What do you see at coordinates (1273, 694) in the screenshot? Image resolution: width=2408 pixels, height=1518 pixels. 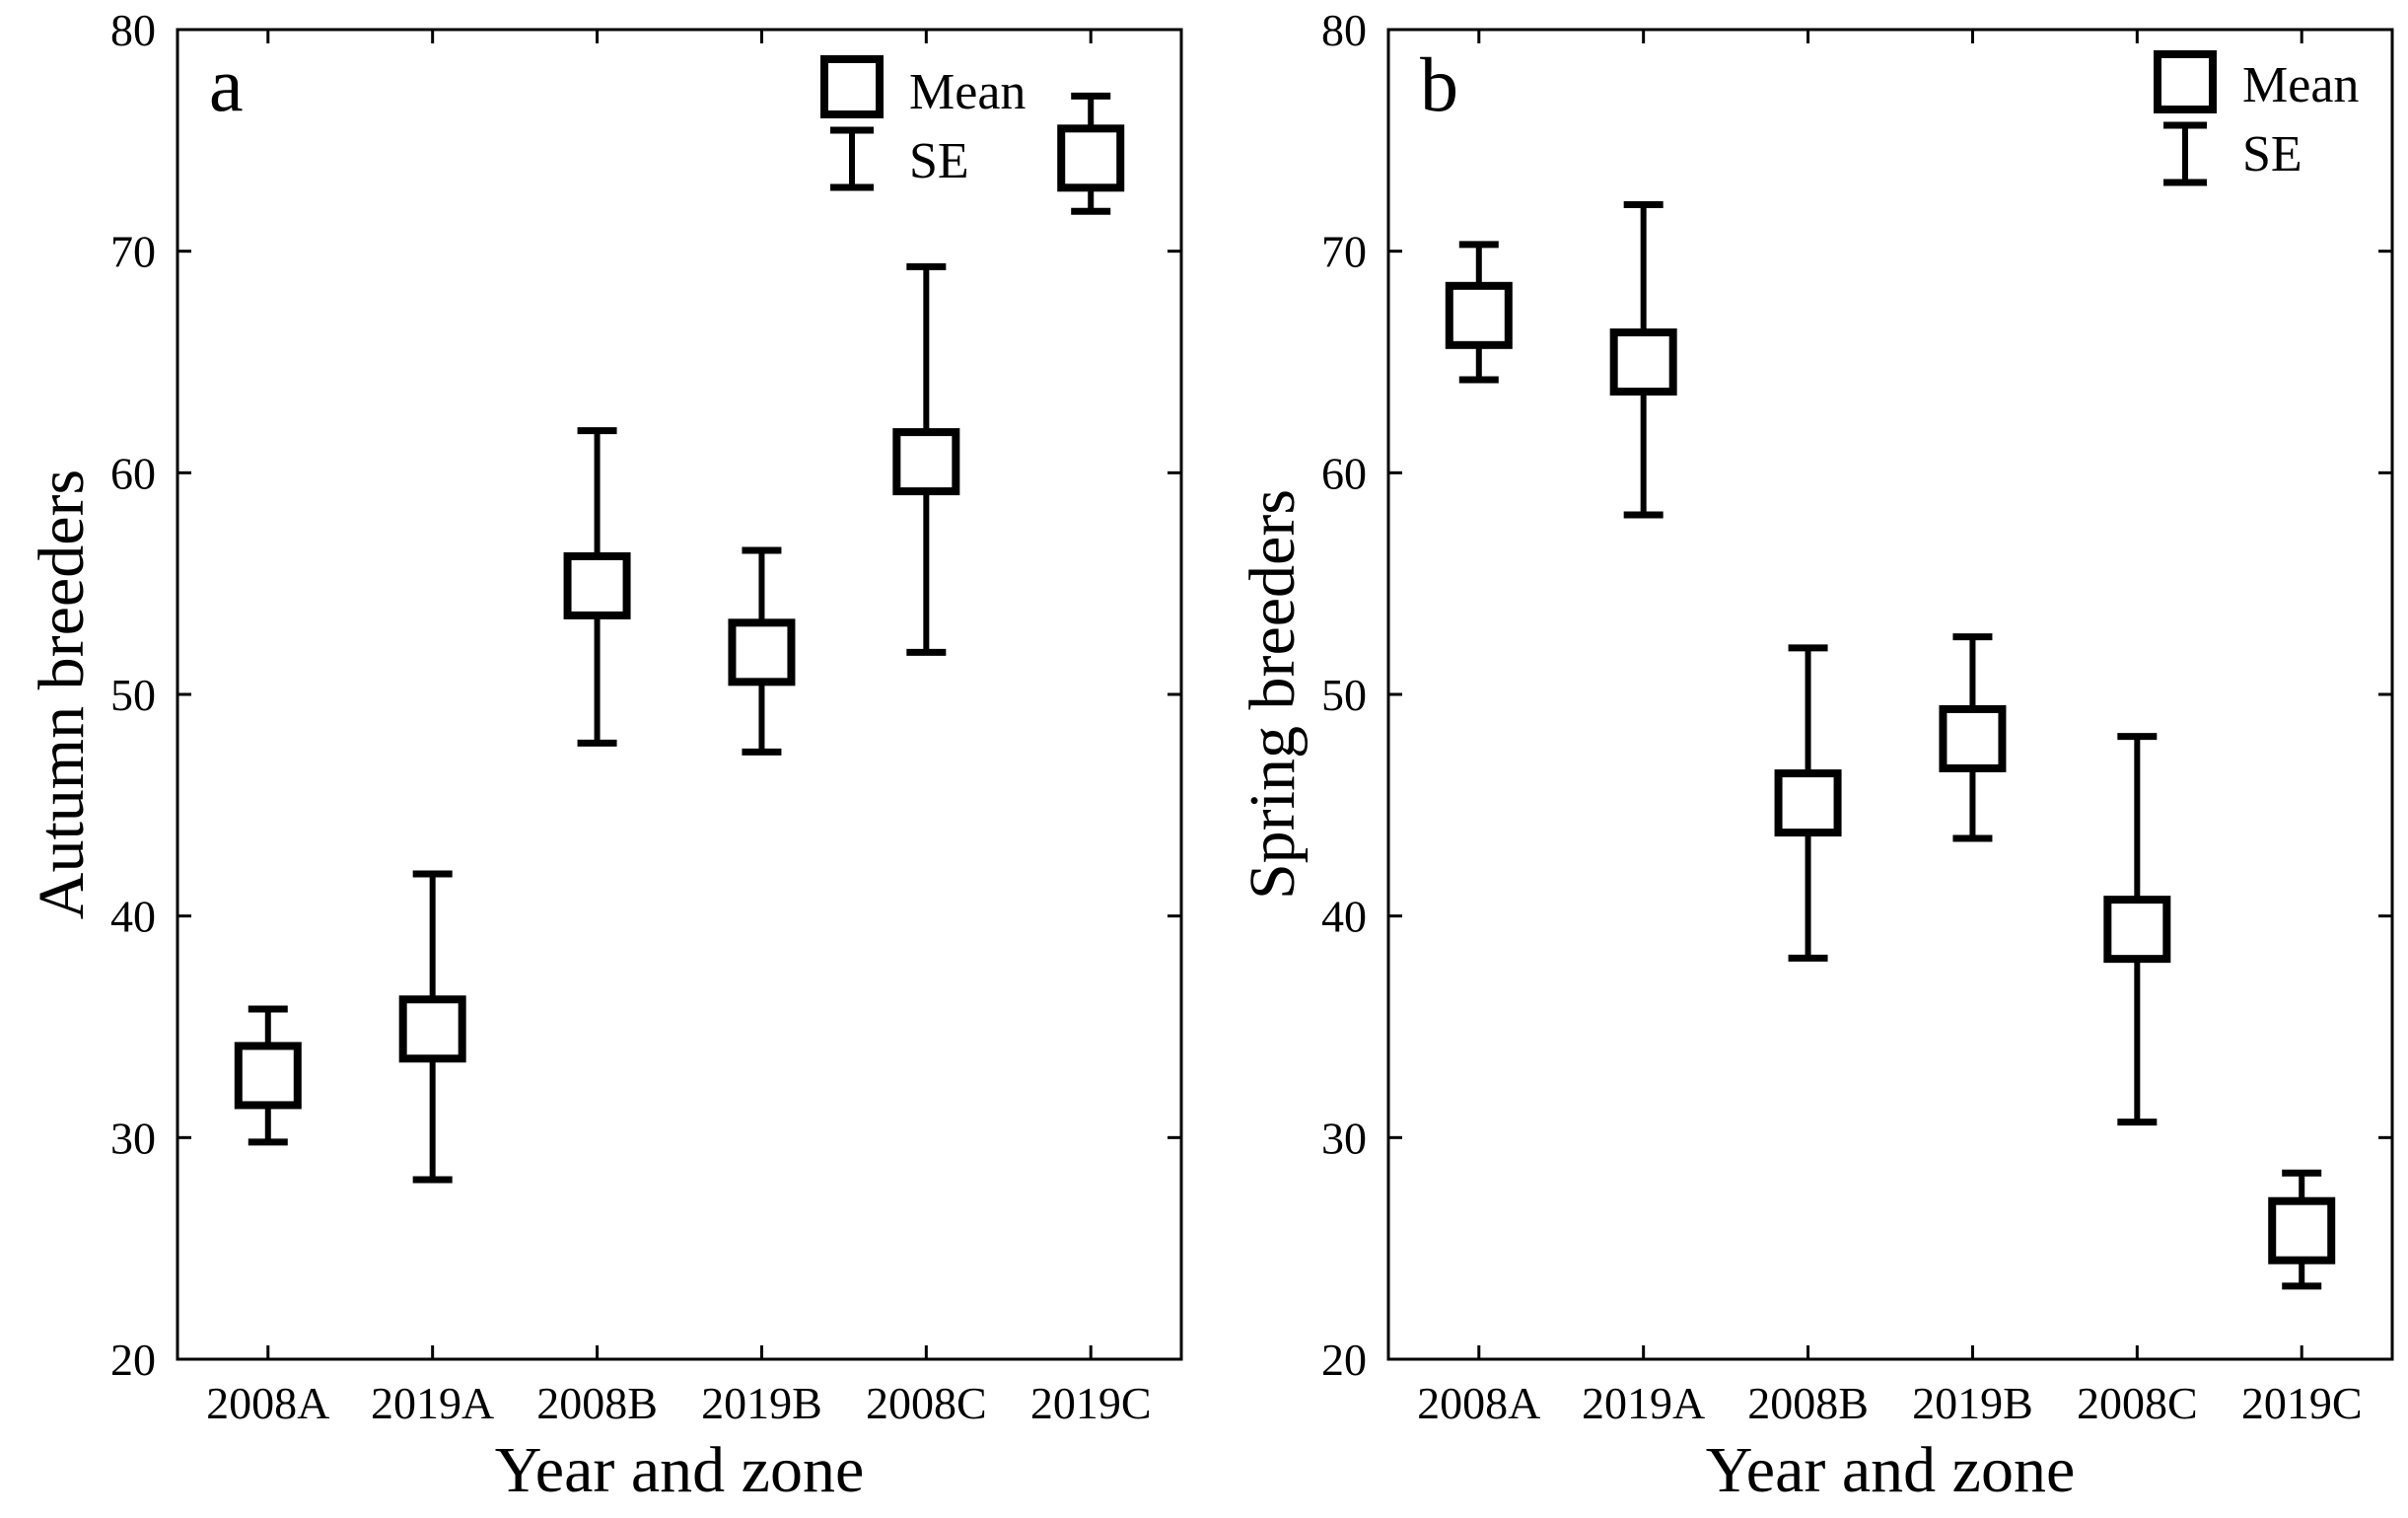 I see `y-axis-title: Spring breeders` at bounding box center [1273, 694].